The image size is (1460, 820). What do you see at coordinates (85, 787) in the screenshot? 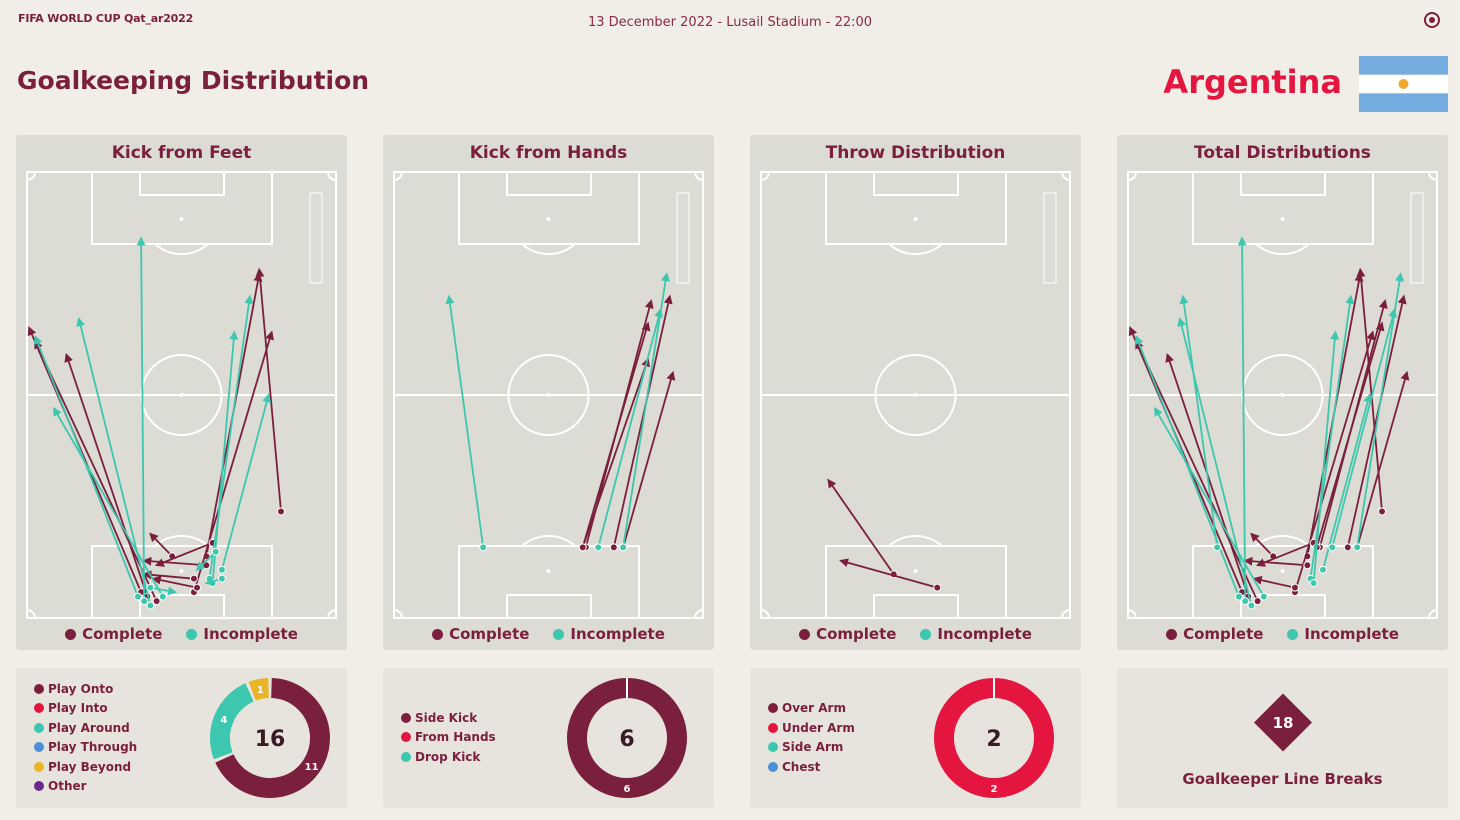
I see `category-legend-item: Other` at bounding box center [85, 787].